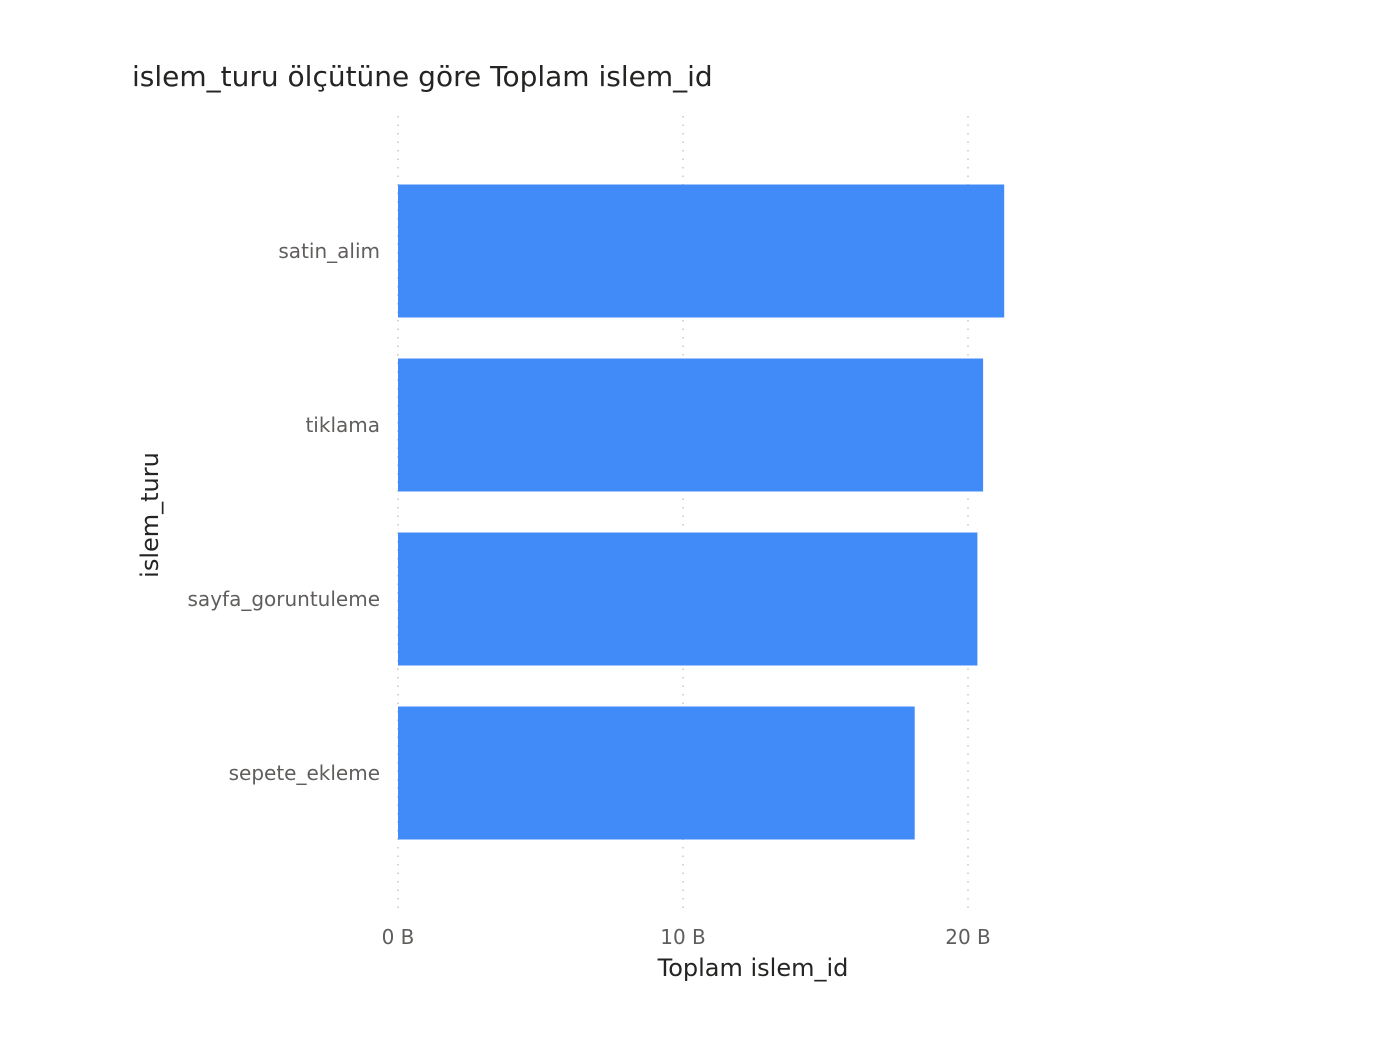 The width and height of the screenshot is (1390, 1064). What do you see at coordinates (329, 251) in the screenshot?
I see `category-label-satin_alim: satin_alim` at bounding box center [329, 251].